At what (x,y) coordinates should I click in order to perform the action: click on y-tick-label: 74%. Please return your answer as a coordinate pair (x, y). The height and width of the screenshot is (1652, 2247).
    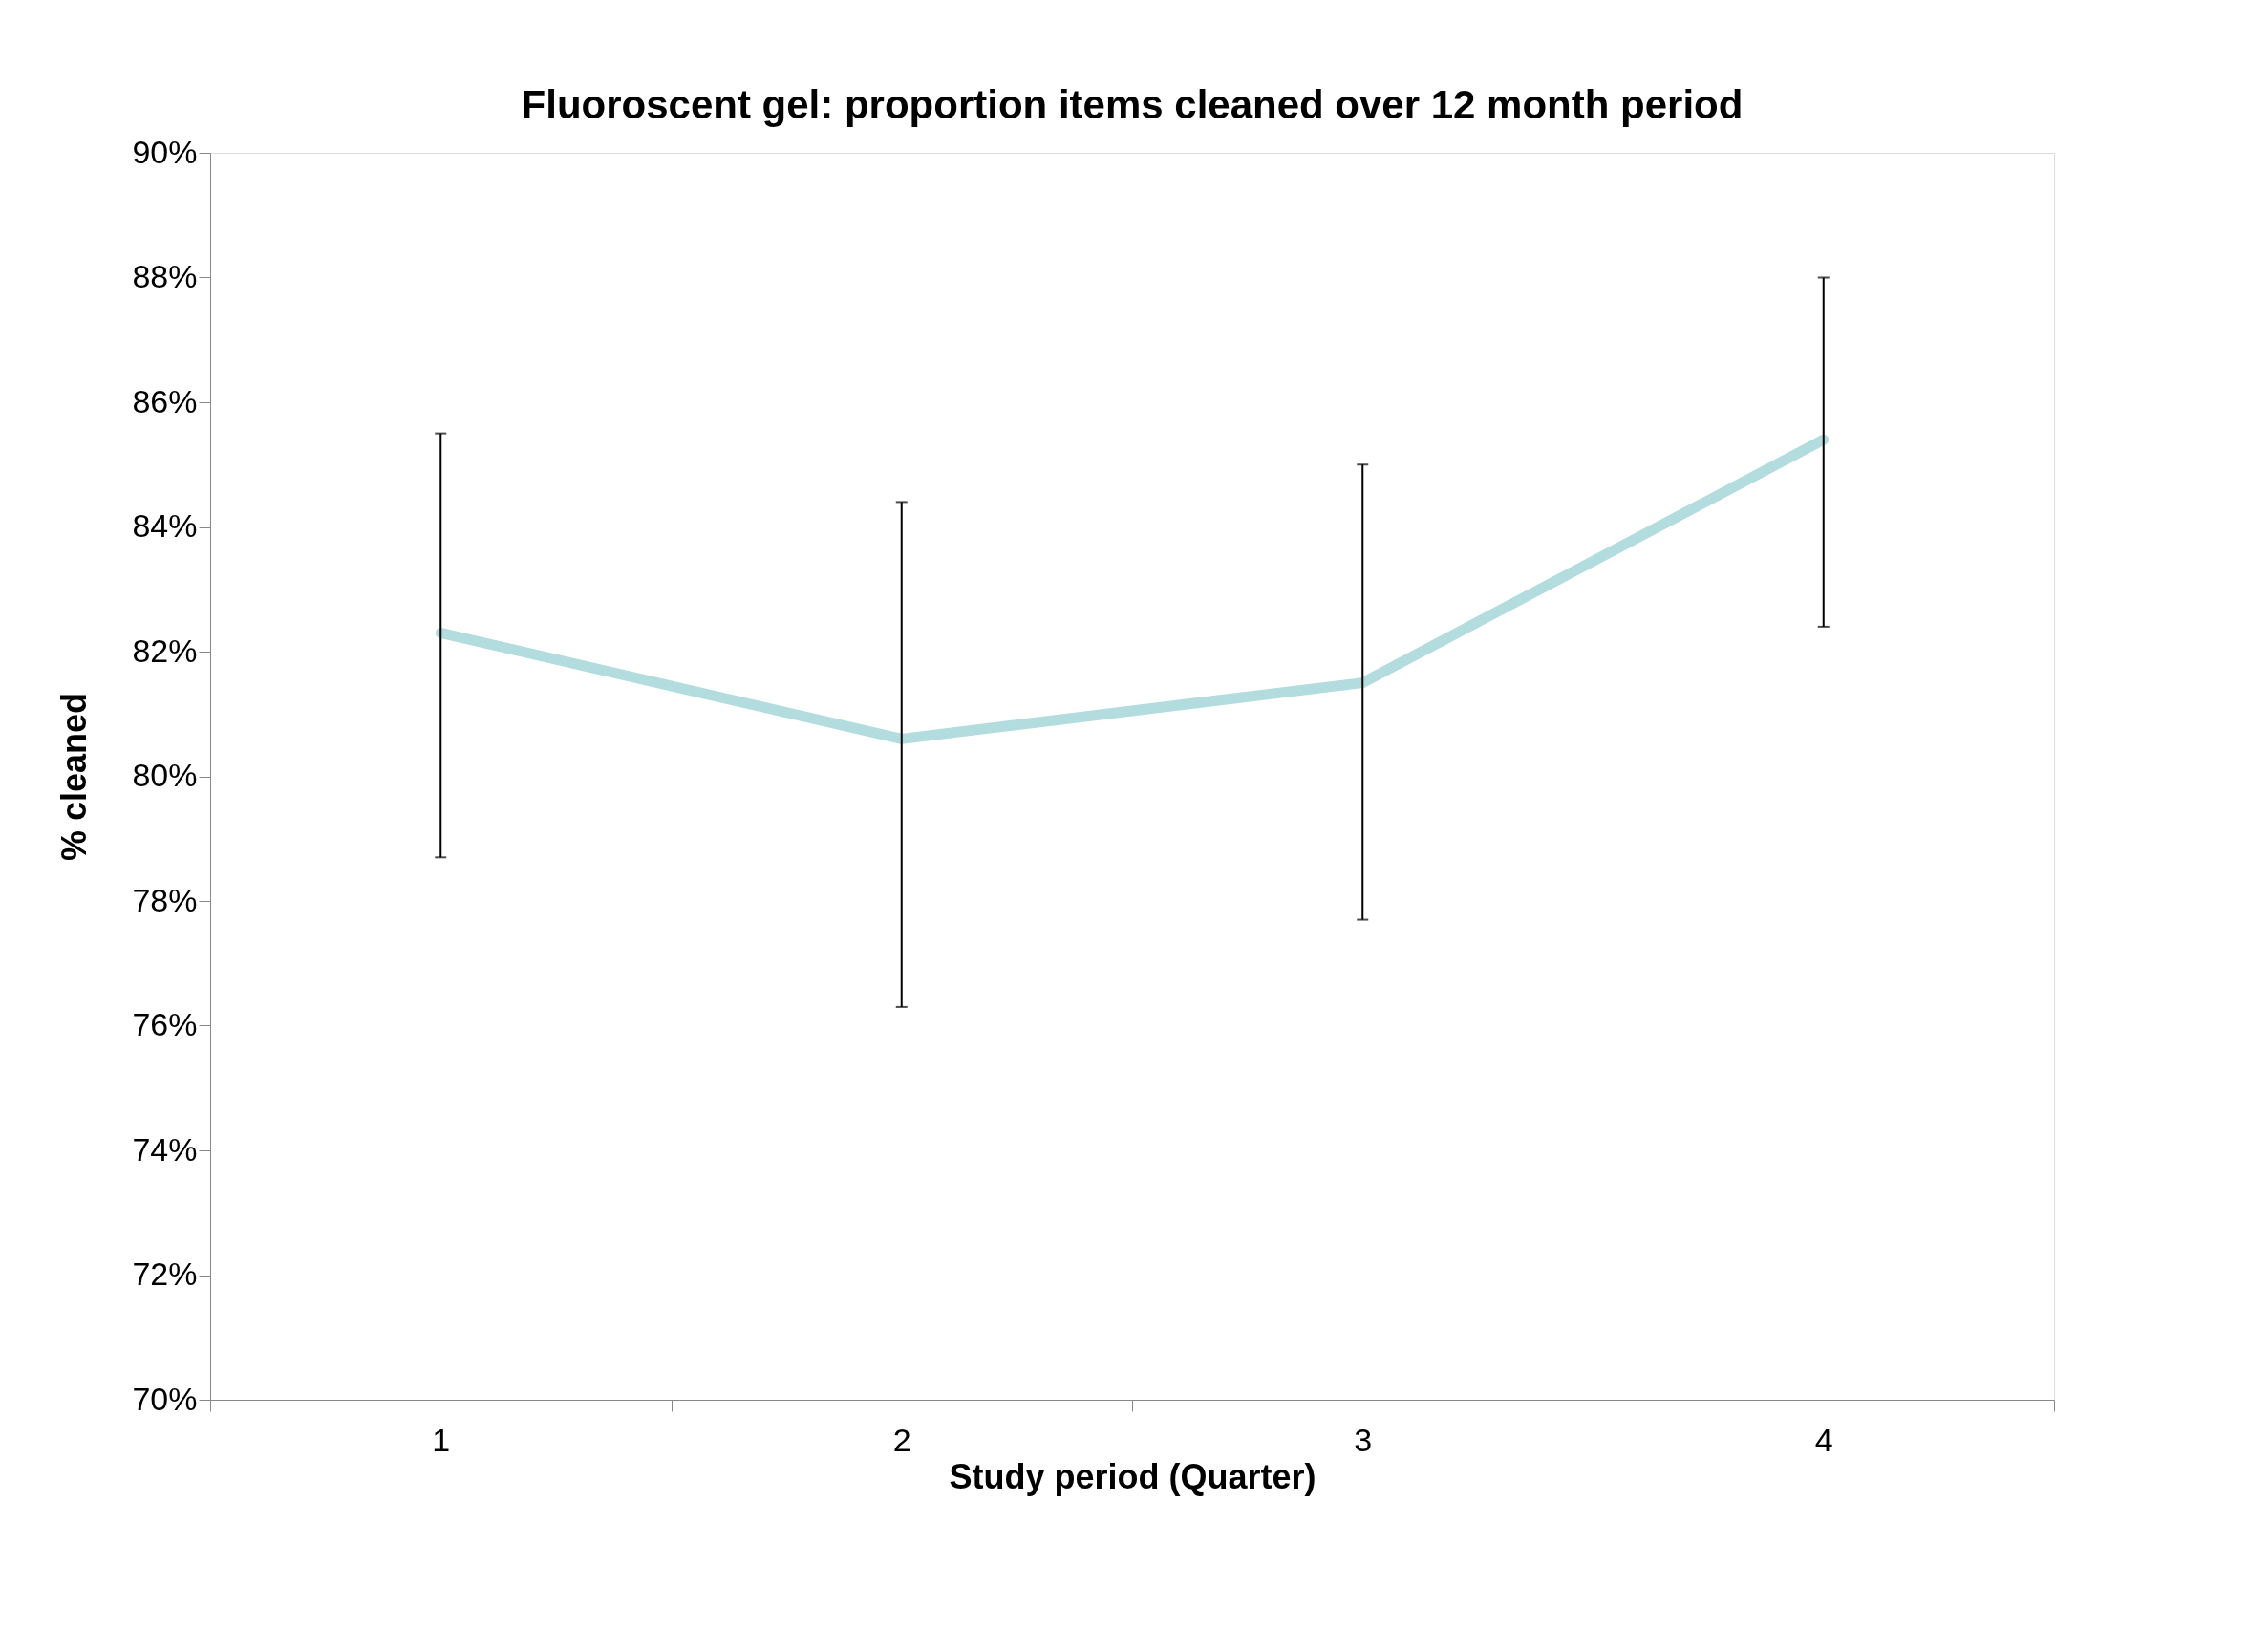
    Looking at the image, I should click on (165, 1149).